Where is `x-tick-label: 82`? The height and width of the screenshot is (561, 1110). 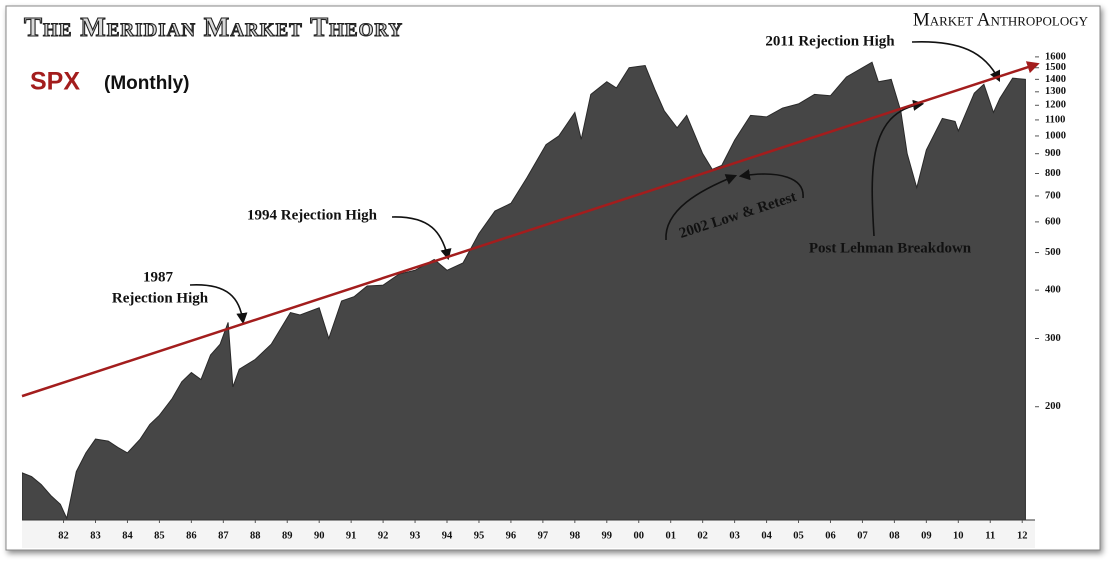
x-tick-label: 82 is located at coordinates (63, 535).